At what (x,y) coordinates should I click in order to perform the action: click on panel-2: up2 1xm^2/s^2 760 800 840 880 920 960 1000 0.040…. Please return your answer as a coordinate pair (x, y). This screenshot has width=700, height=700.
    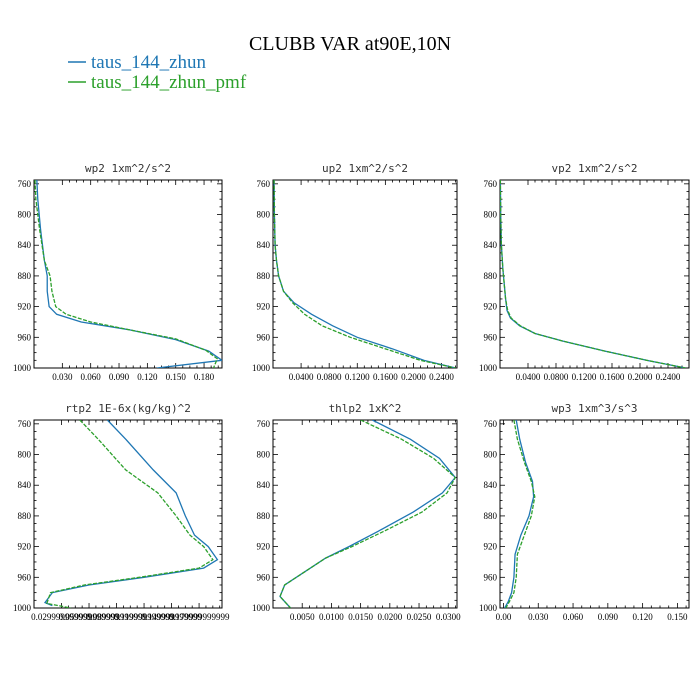
    Looking at the image, I should click on (355, 272).